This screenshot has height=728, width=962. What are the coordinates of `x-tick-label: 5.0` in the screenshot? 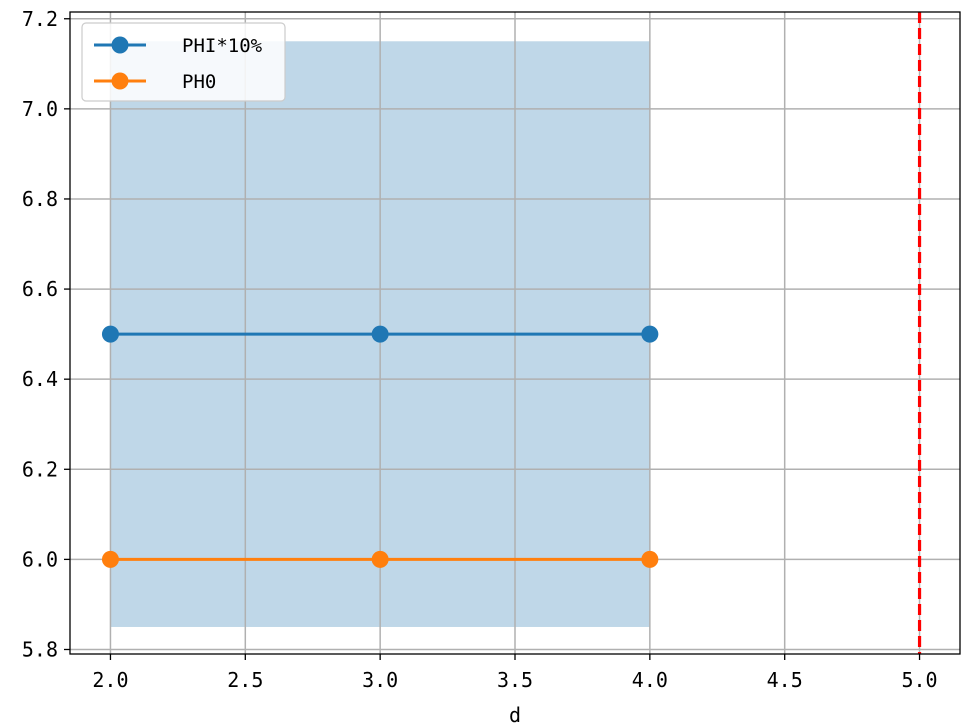 It's located at (919, 680).